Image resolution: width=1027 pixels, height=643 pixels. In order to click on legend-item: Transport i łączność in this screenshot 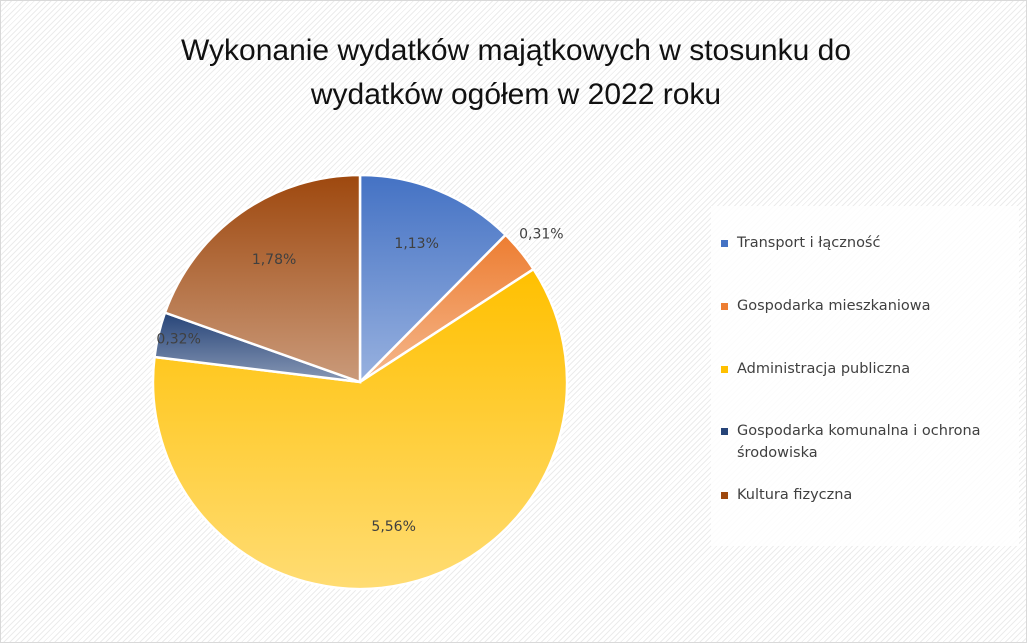, I will do `click(873, 243)`.